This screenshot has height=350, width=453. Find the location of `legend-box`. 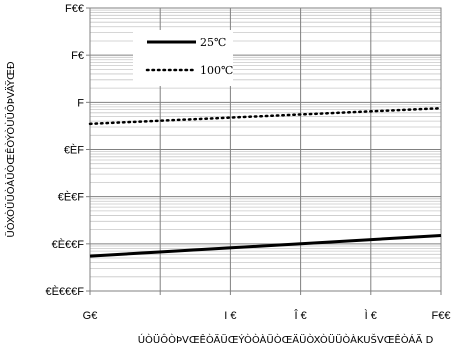

legend-box is located at coordinates (183, 58).